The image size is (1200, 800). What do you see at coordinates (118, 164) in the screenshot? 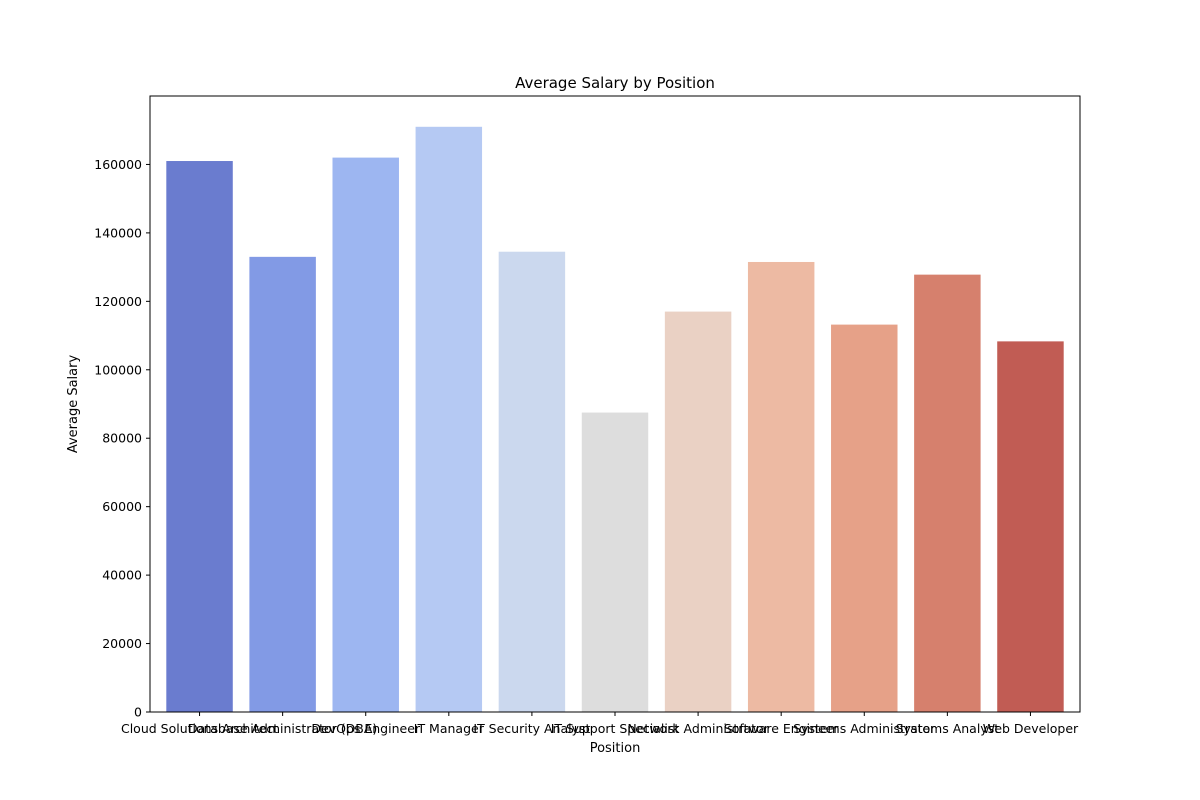
I see `y-tick-label: 160000` at bounding box center [118, 164].